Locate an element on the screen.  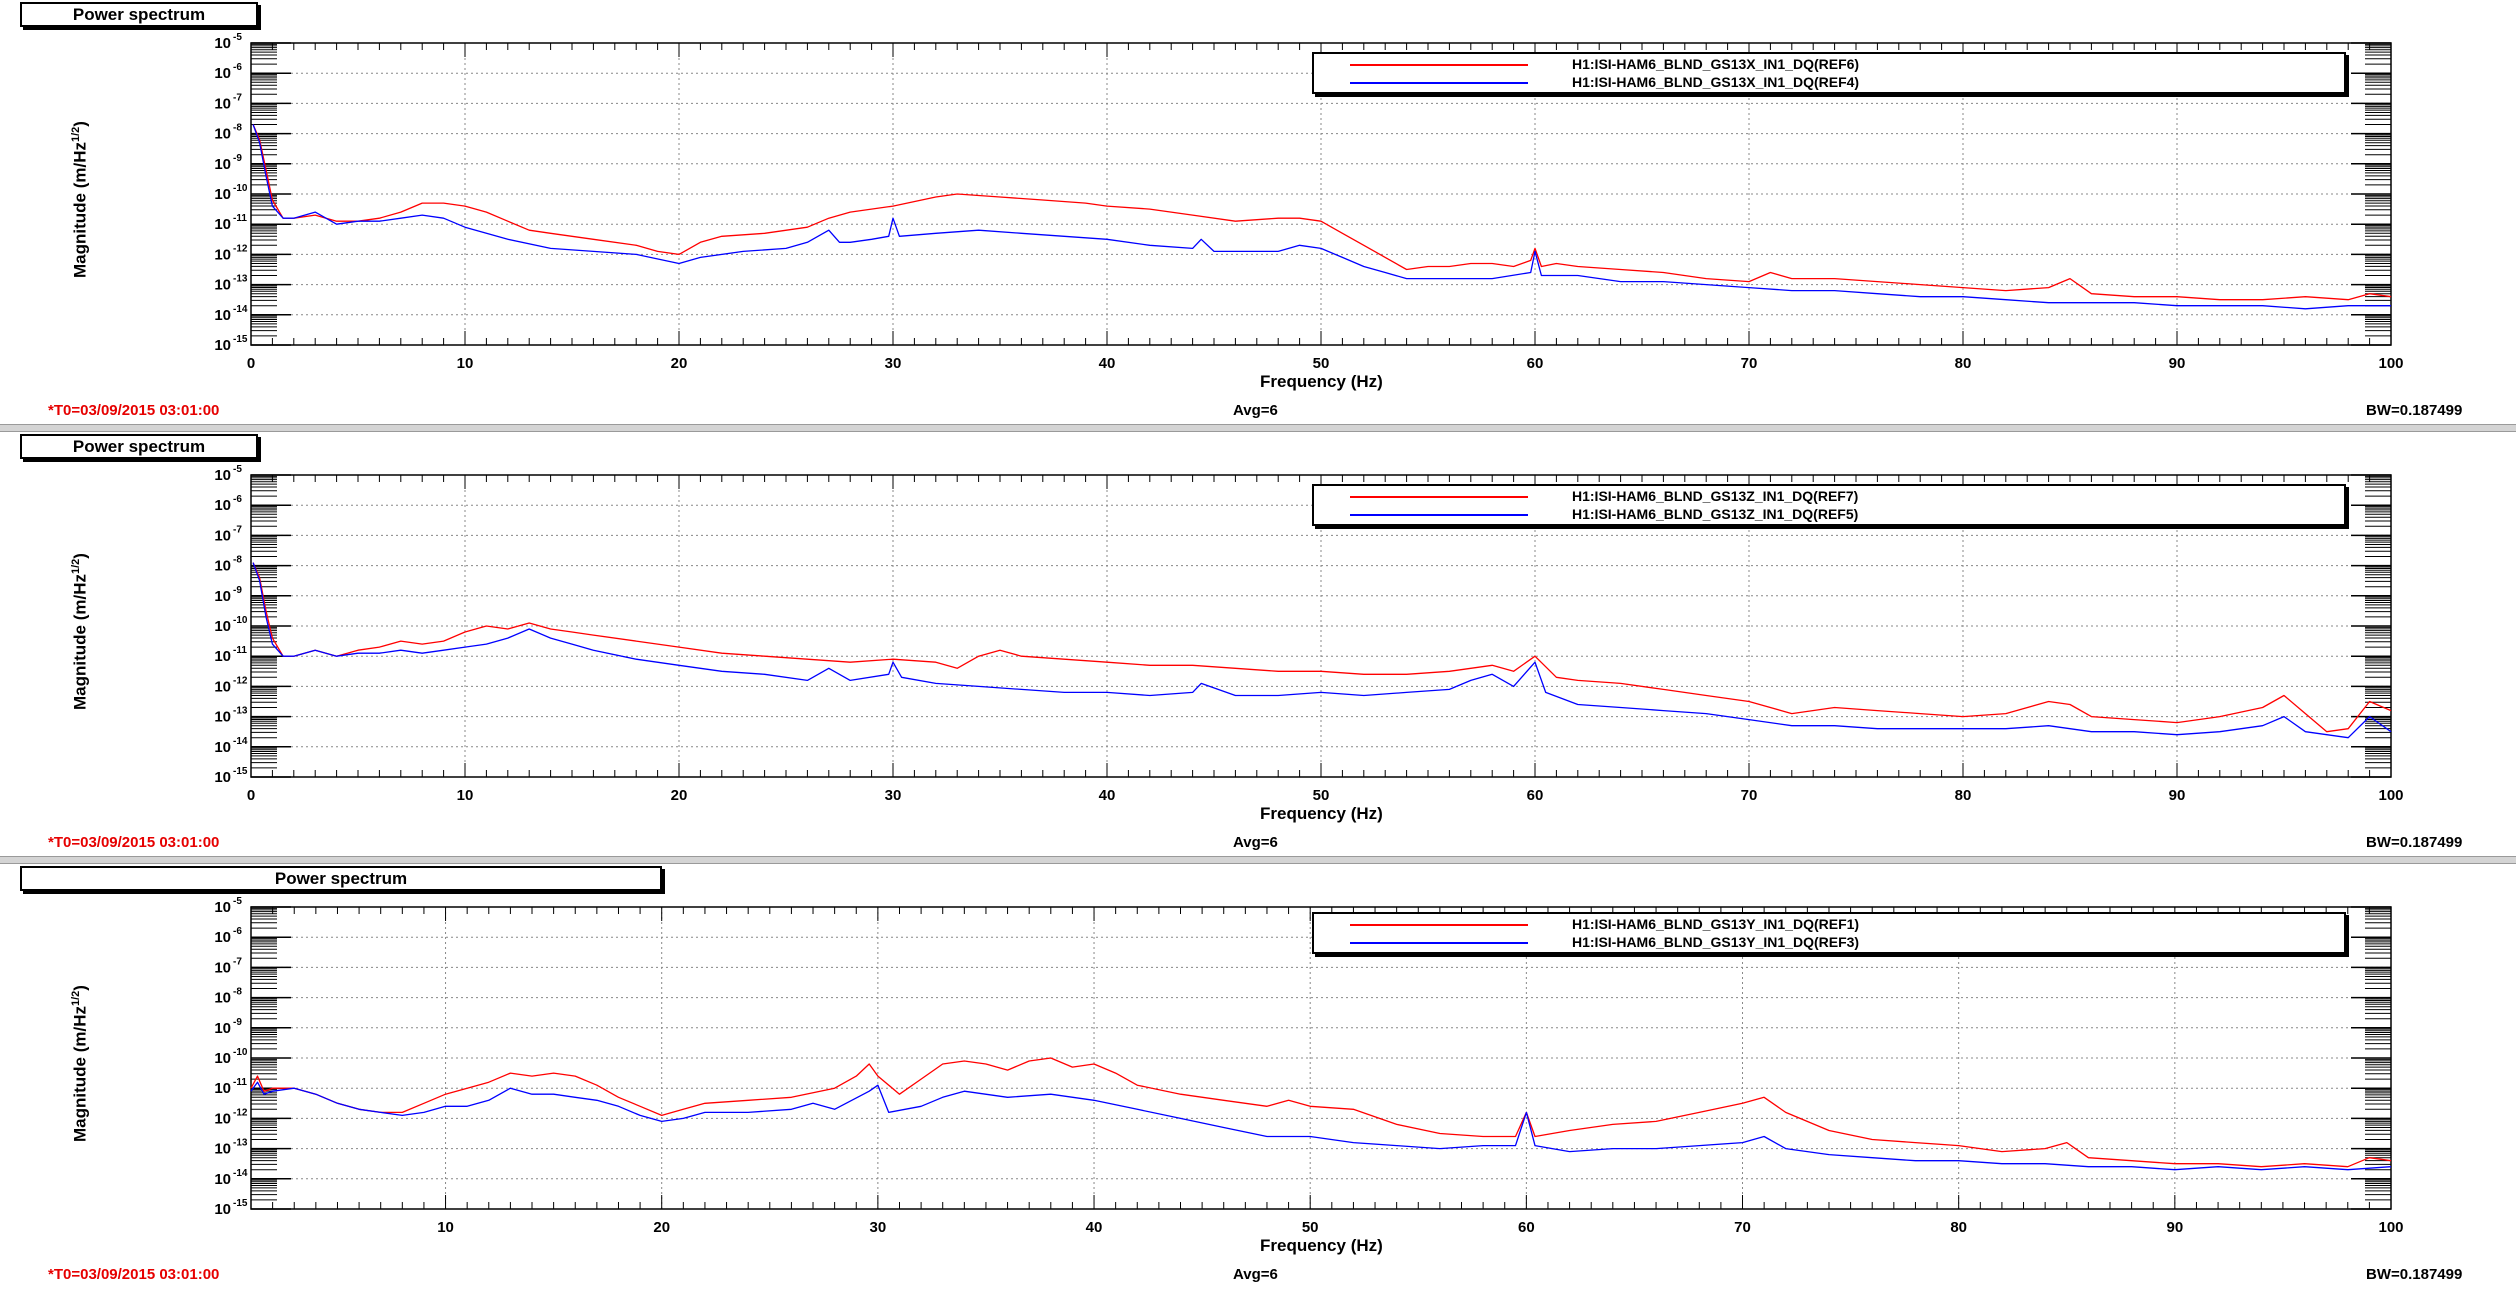
legend-entry: H1:ISI-HAM6_BLND_GS13Z_IN1_DQ(REF5) is located at coordinates (1829, 514).